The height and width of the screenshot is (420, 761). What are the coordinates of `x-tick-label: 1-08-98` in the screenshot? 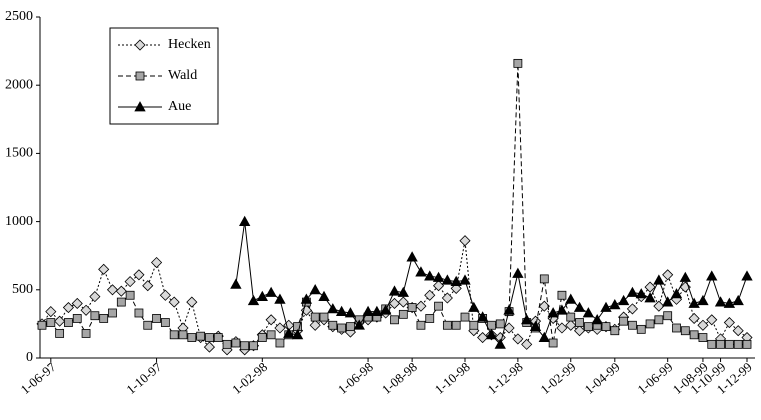 It's located at (399, 378).